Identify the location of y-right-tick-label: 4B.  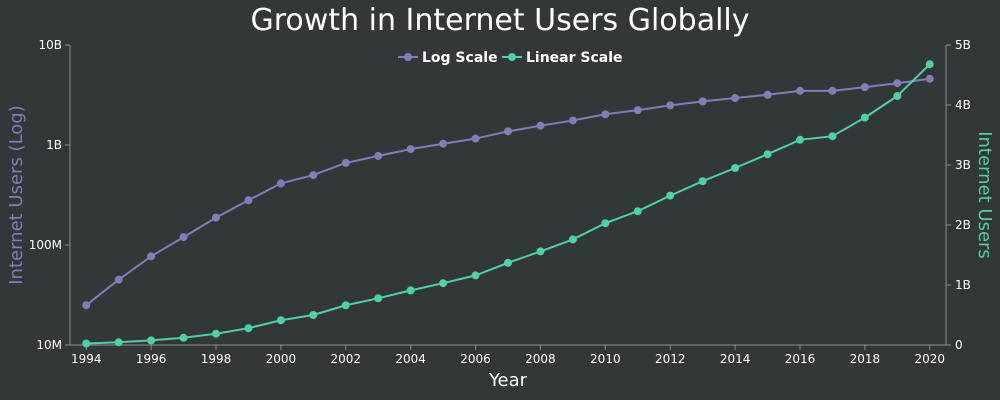
(963, 105).